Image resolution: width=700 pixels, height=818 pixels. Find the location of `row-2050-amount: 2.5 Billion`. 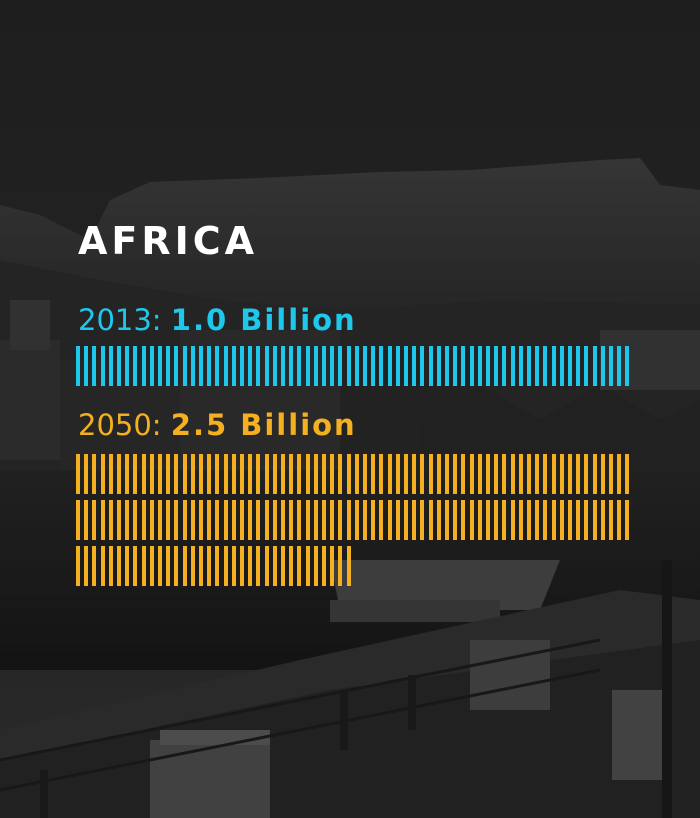

row-2050-amount: 2.5 Billion is located at coordinates (263, 425).